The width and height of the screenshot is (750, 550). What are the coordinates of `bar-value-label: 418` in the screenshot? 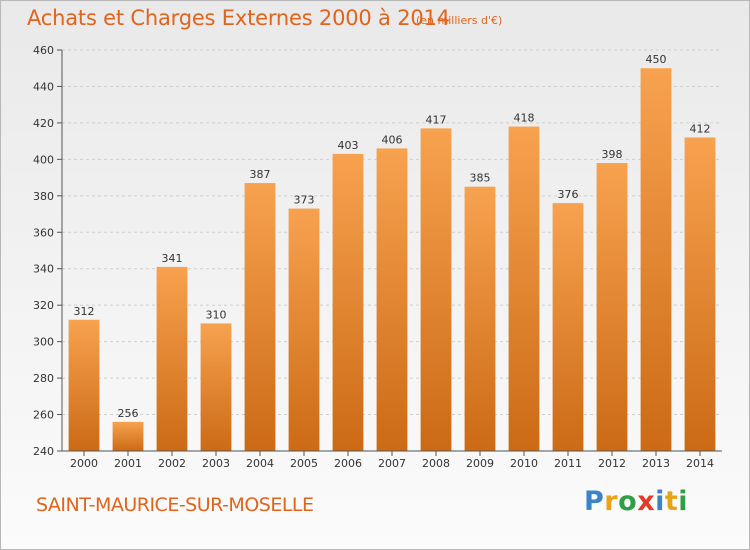 It's located at (524, 118).